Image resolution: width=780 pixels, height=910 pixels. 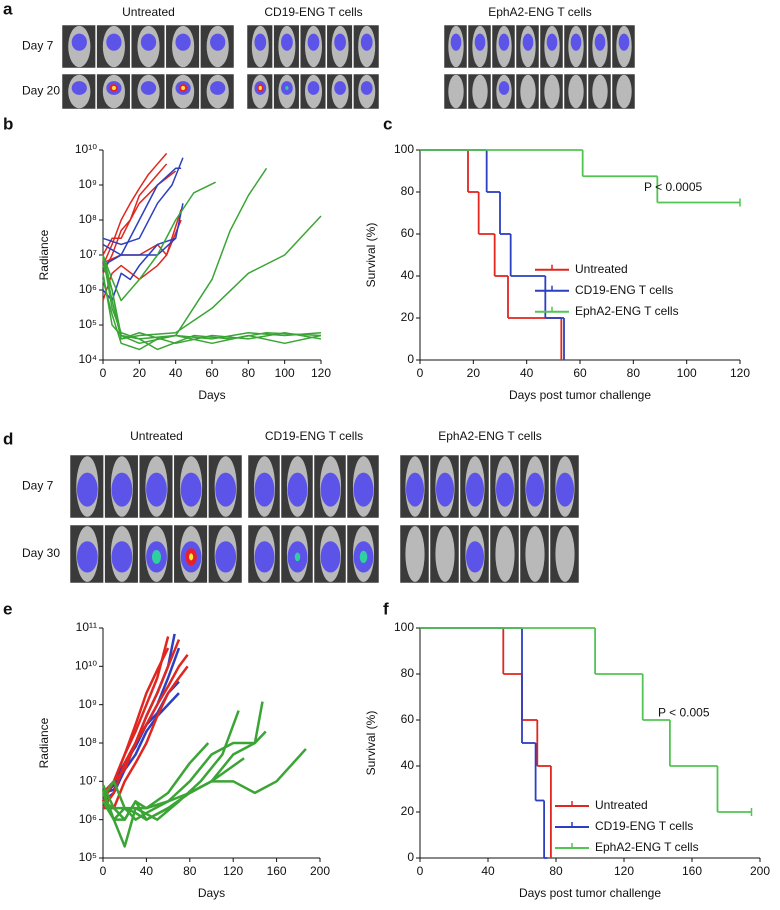 What do you see at coordinates (191, 557) in the screenshot?
I see `signal-core` at bounding box center [191, 557].